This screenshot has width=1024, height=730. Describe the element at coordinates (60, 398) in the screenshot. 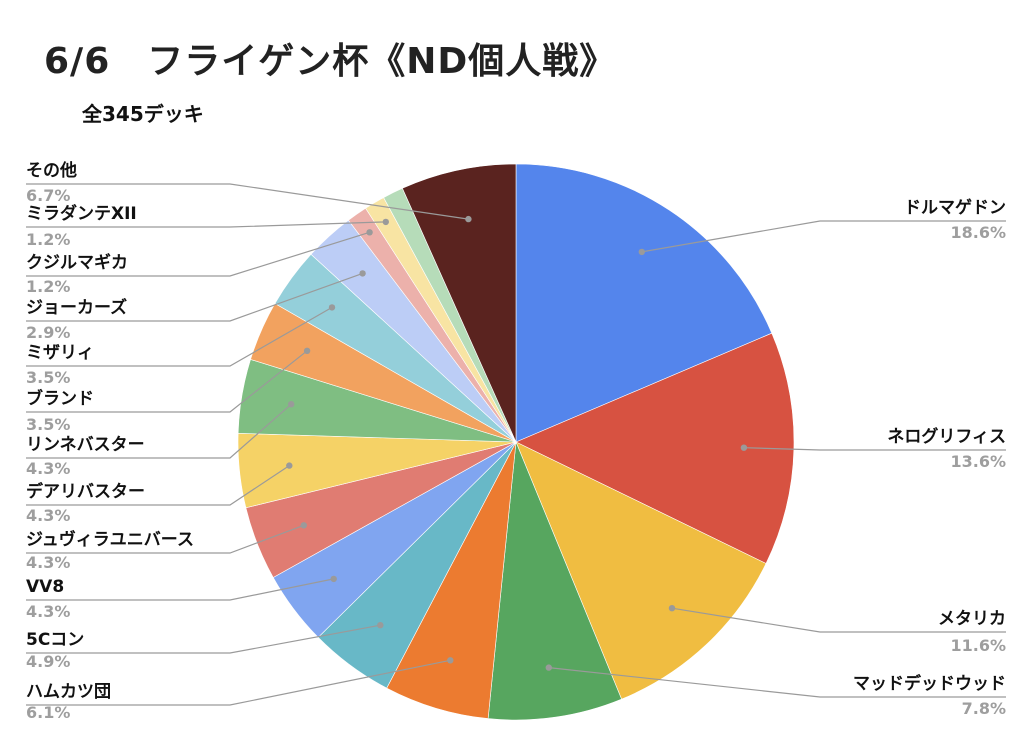

I see `slice-label: ブランド` at that location.